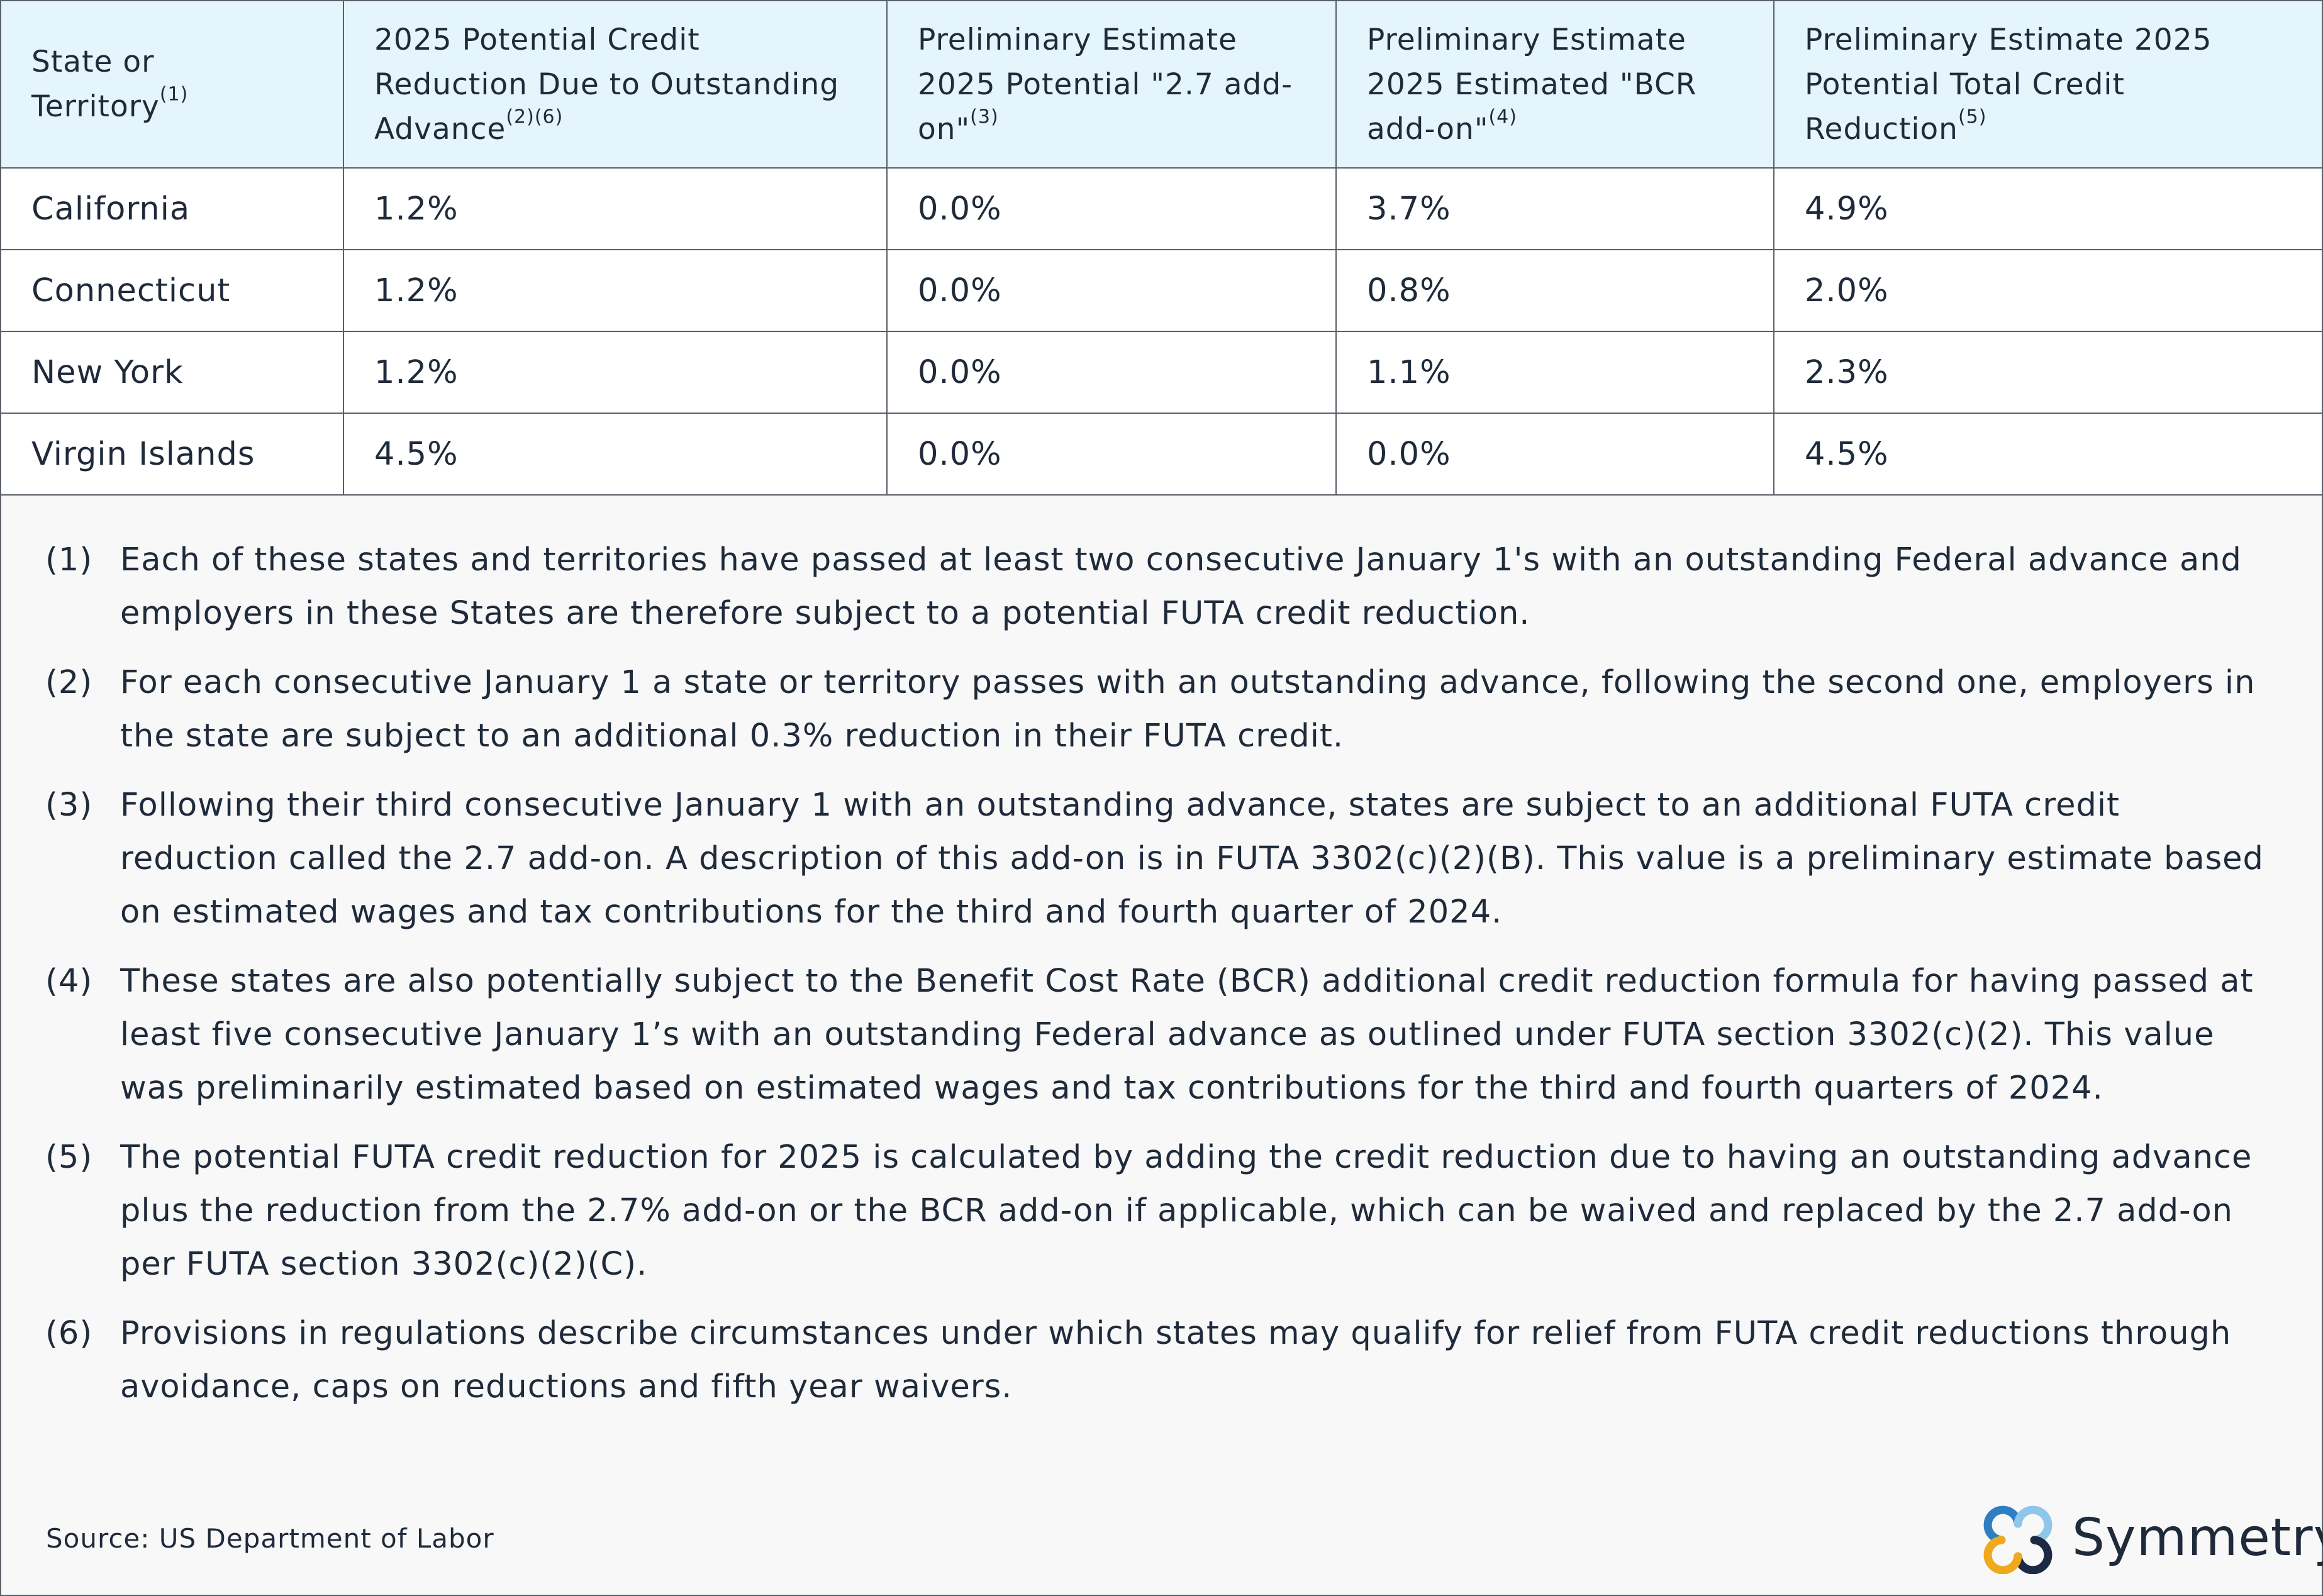  What do you see at coordinates (984, 117) in the screenshot?
I see `footnote-ref: (3)` at bounding box center [984, 117].